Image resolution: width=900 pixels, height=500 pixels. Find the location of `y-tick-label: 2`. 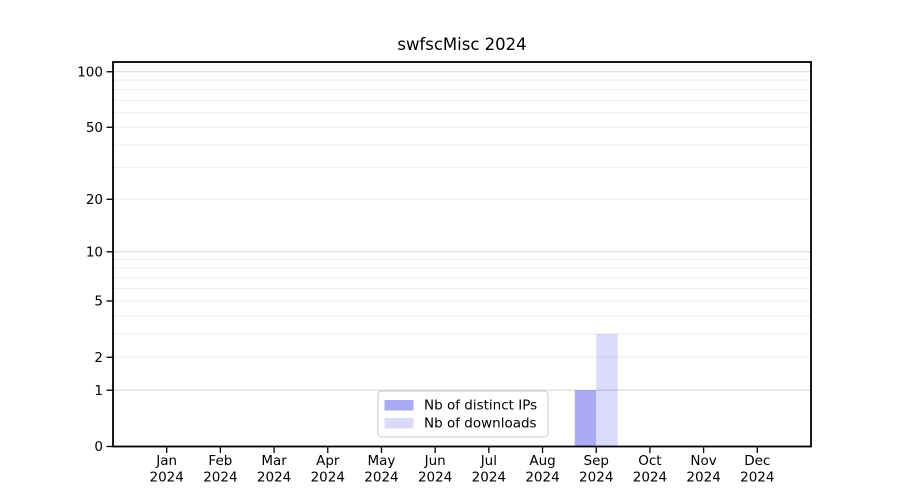

y-tick-label: 2 is located at coordinates (98, 358).